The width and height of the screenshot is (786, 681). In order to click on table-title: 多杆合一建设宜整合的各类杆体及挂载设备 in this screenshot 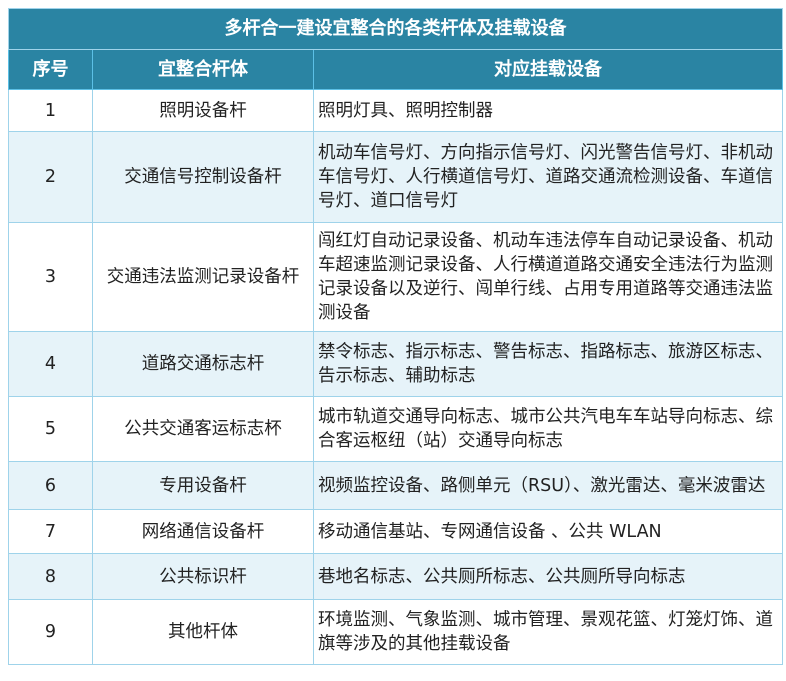, I will do `click(395, 29)`.